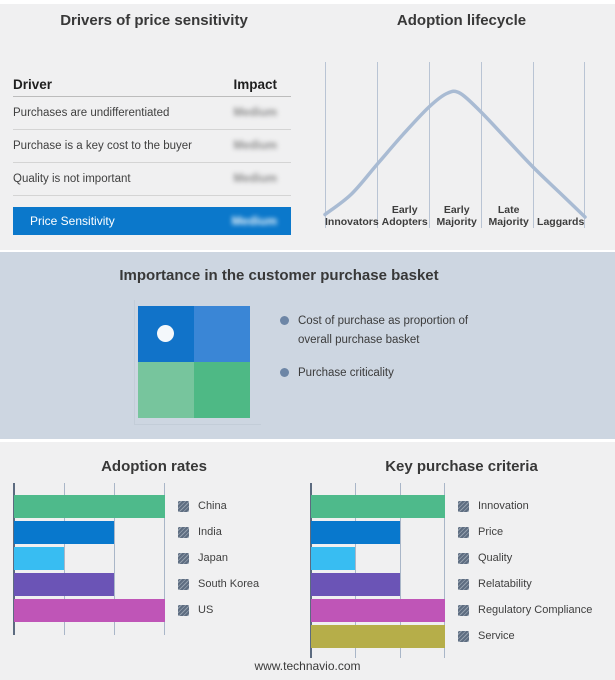 The image size is (615, 680). I want to click on driver-cell: Purchases are undifferentiated, so click(91, 113).